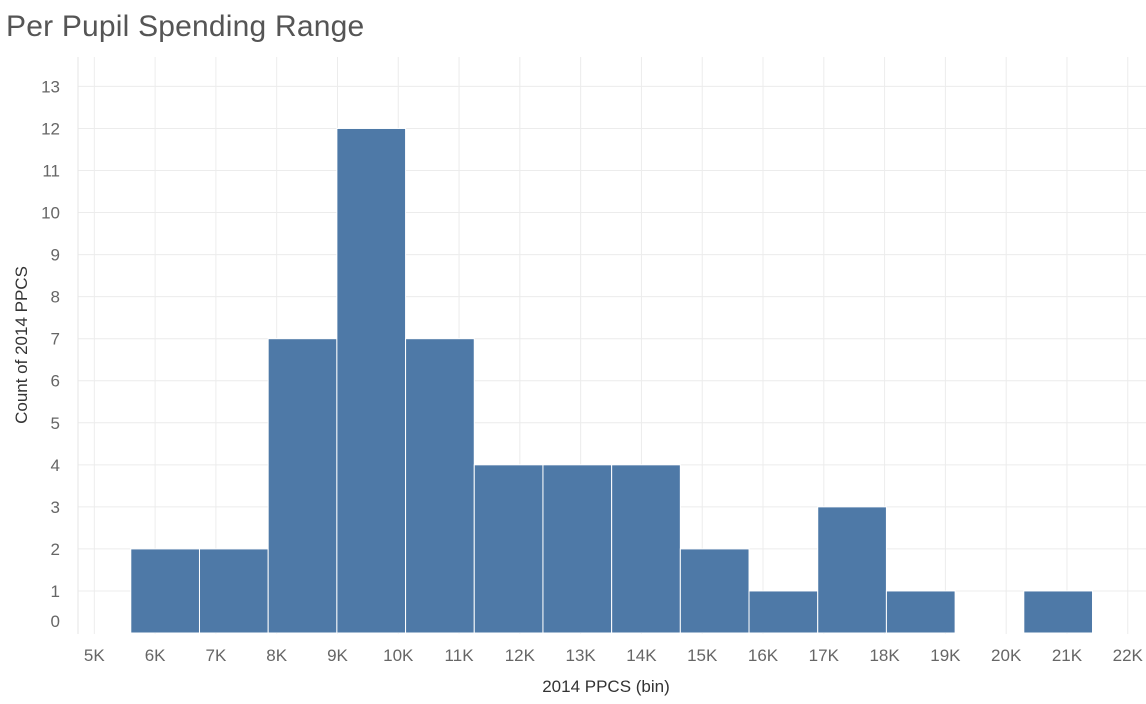 Image resolution: width=1146 pixels, height=704 pixels. I want to click on y-tick-label: 2, so click(55, 549).